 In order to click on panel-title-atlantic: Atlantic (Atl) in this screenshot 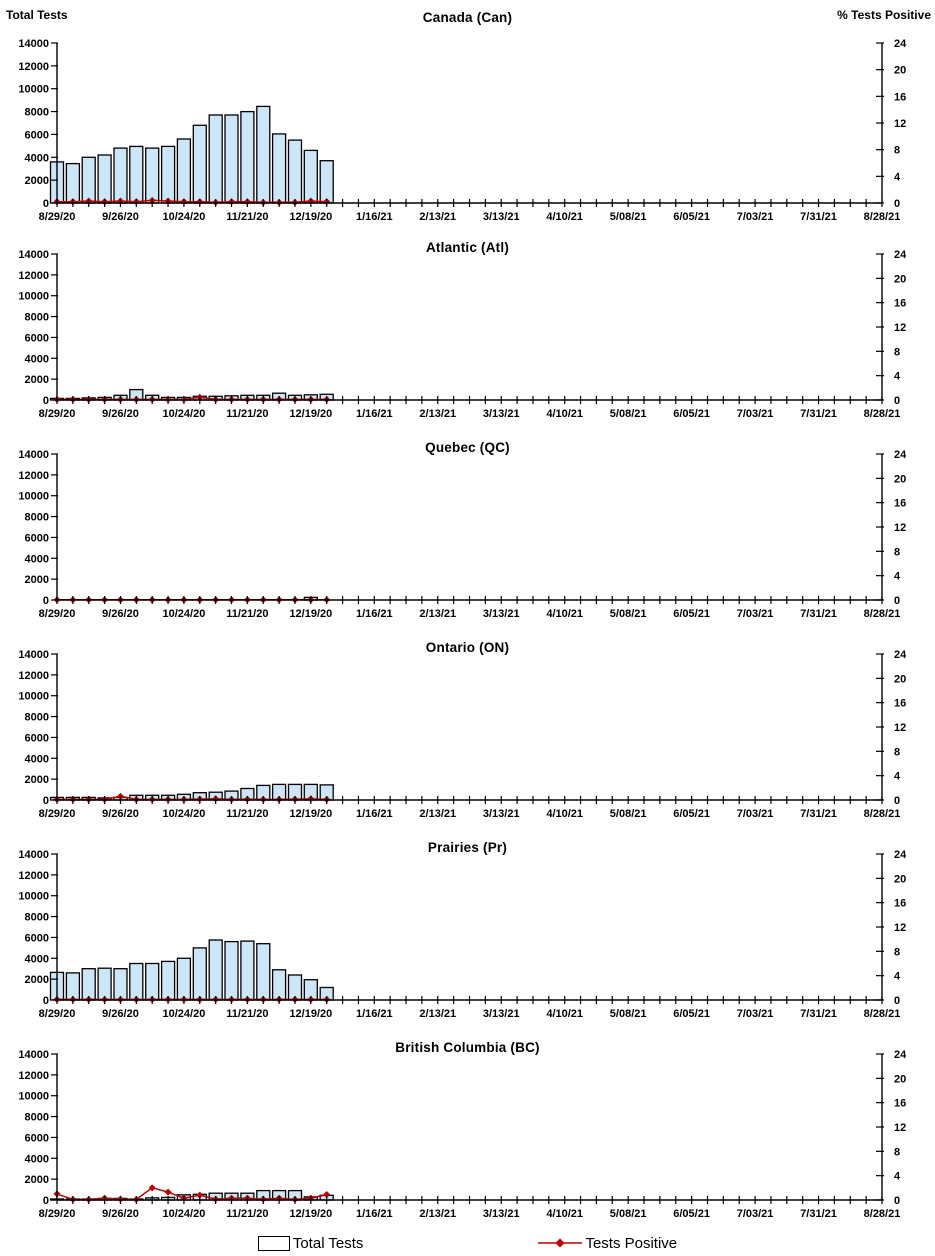, I will do `click(467, 247)`.